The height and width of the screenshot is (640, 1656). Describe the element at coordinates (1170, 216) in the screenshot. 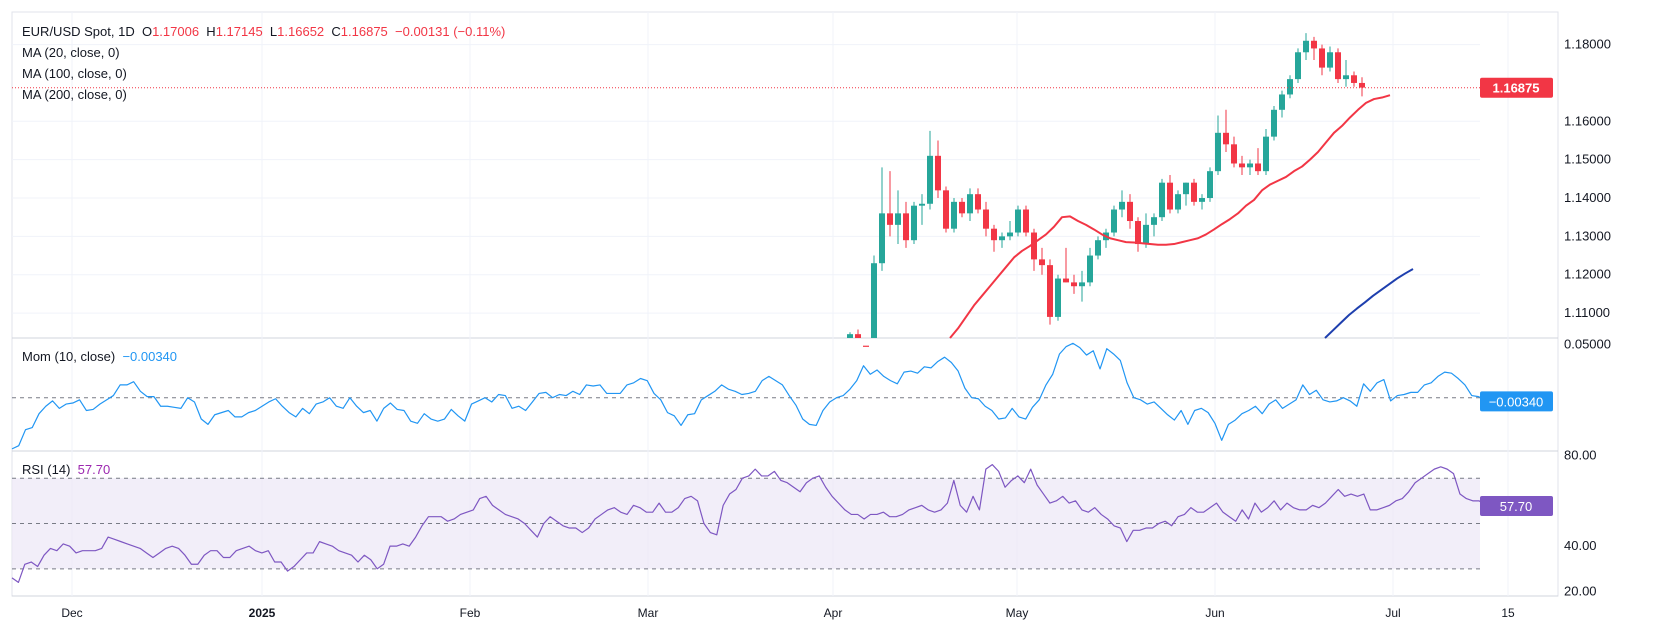

I see `ma20-line` at that location.